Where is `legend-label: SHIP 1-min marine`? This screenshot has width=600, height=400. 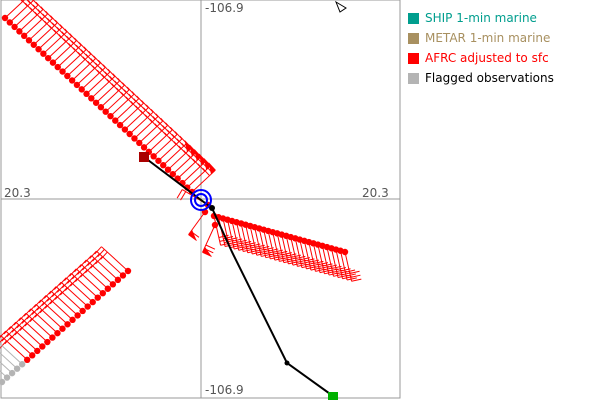
legend-label: SHIP 1-min marine is located at coordinates (481, 18).